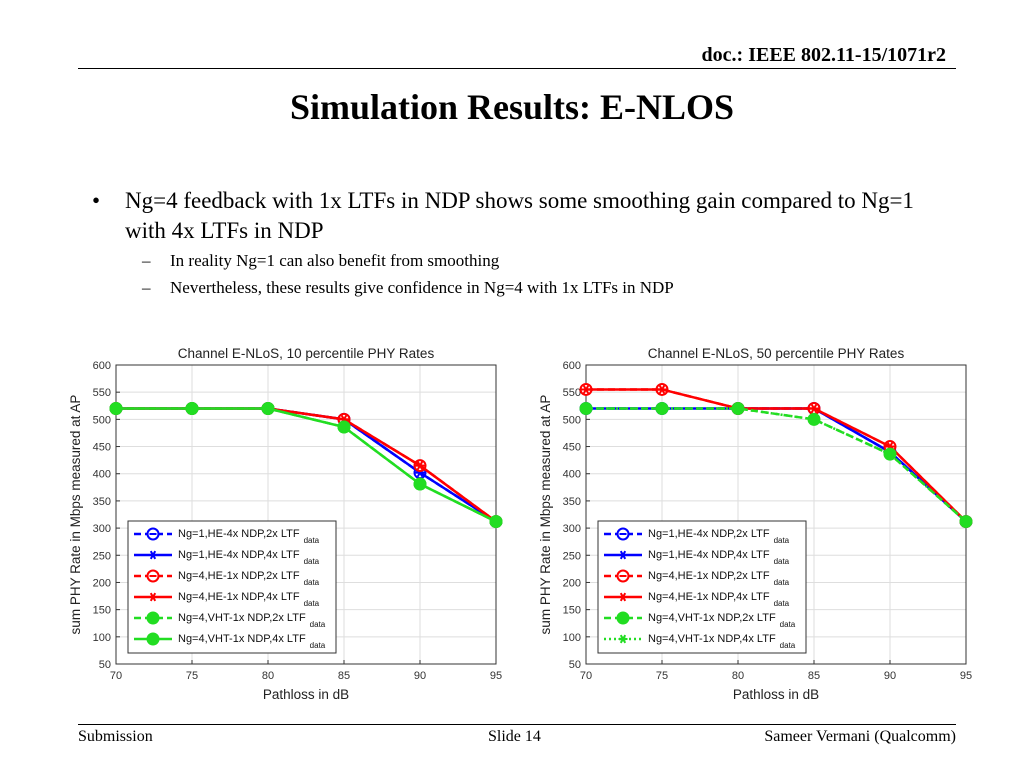 The height and width of the screenshot is (768, 1024). What do you see at coordinates (512, 107) in the screenshot?
I see `slide-title: Simulation Results: E-NLOS` at bounding box center [512, 107].